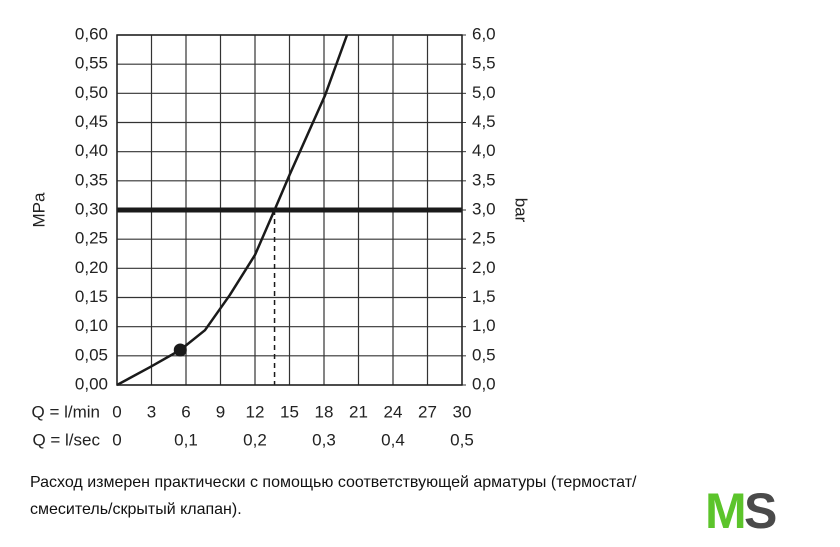  Describe the element at coordinates (91, 296) in the screenshot. I see `y-tick-label: 0,15` at that location.